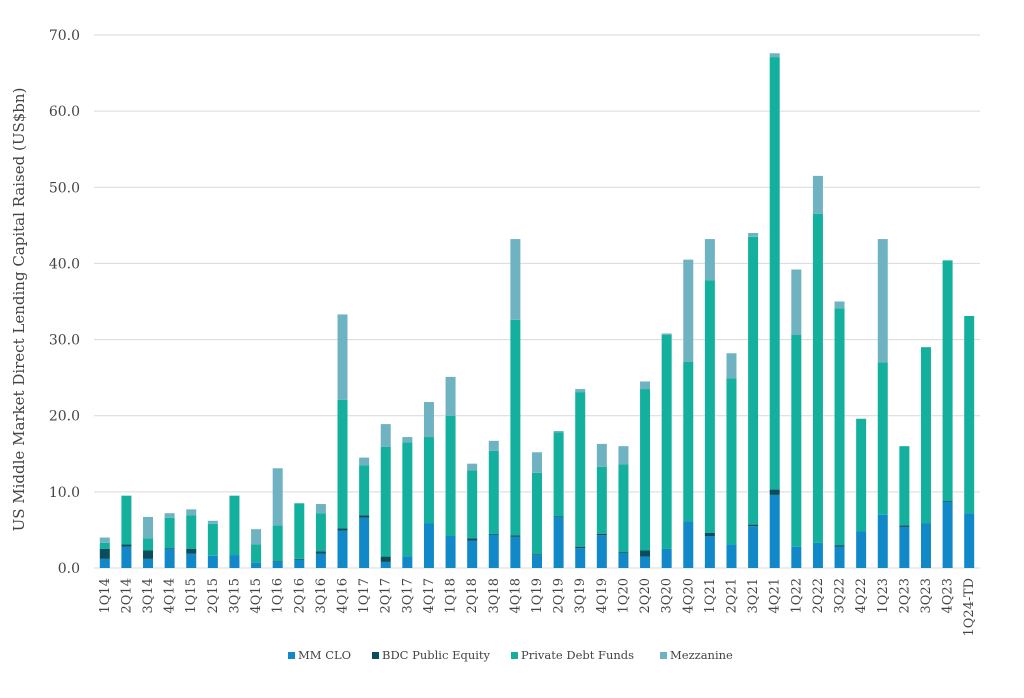 This screenshot has height=698, width=1024. I want to click on legend-item: Private Debt Funds, so click(572, 655).